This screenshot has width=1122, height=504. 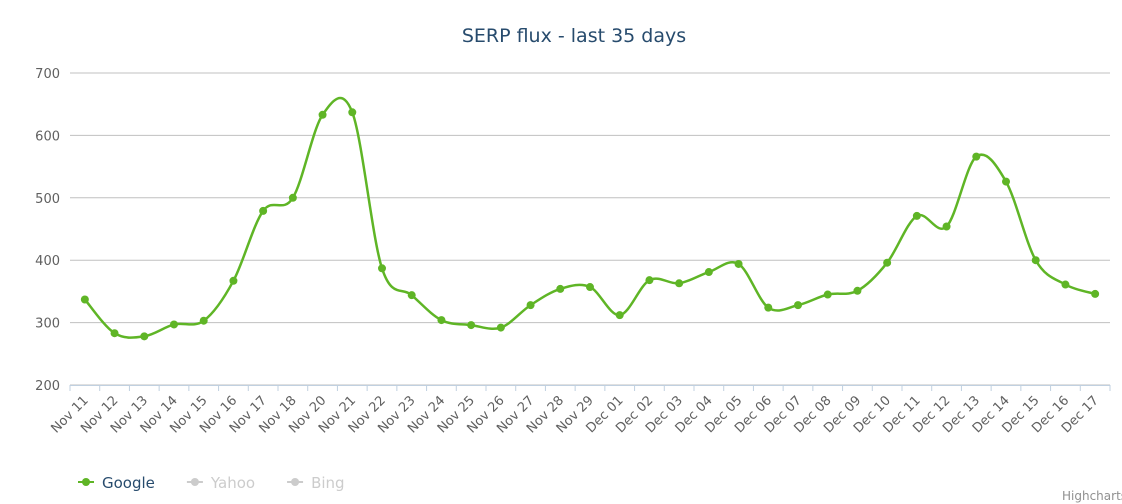 What do you see at coordinates (47, 74) in the screenshot?
I see `y-tick-label: 700` at bounding box center [47, 74].